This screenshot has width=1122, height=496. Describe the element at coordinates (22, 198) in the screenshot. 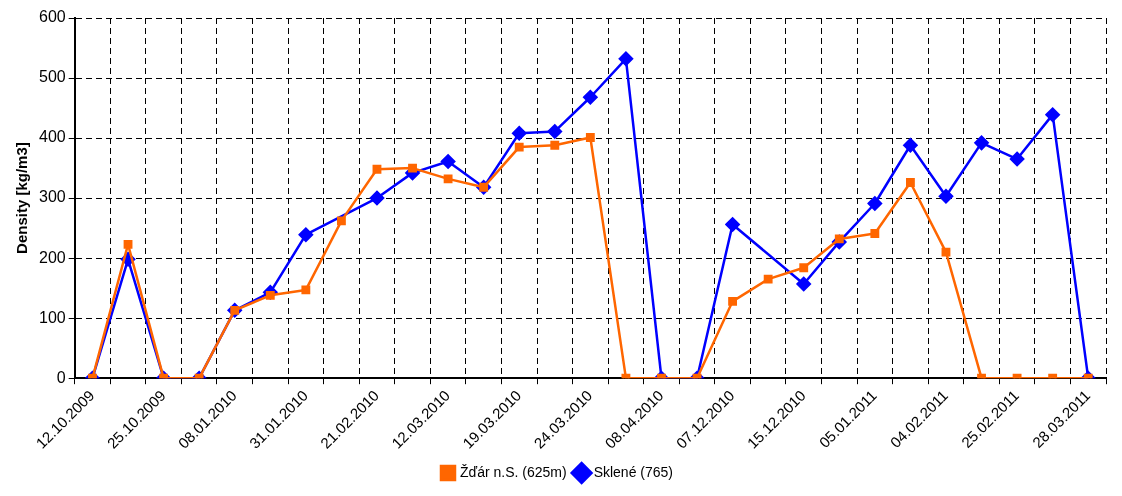

I see `y-axis-title: Density [kg/m3]` at that location.